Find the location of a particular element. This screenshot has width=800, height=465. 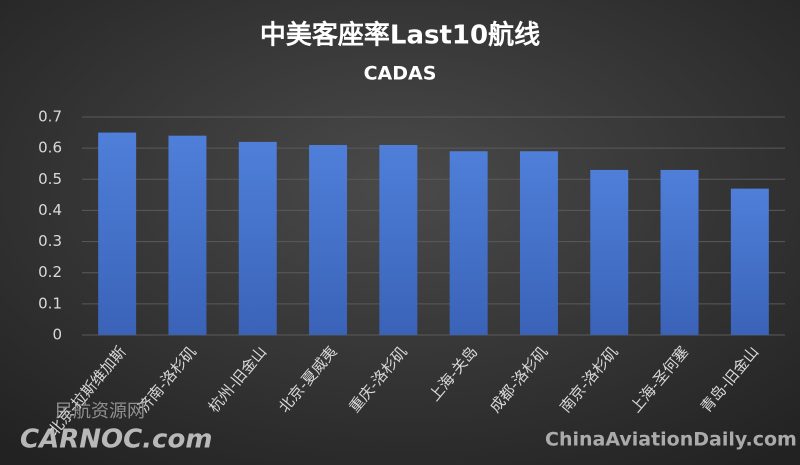

y-tick-label: 0.1 is located at coordinates (50, 303).